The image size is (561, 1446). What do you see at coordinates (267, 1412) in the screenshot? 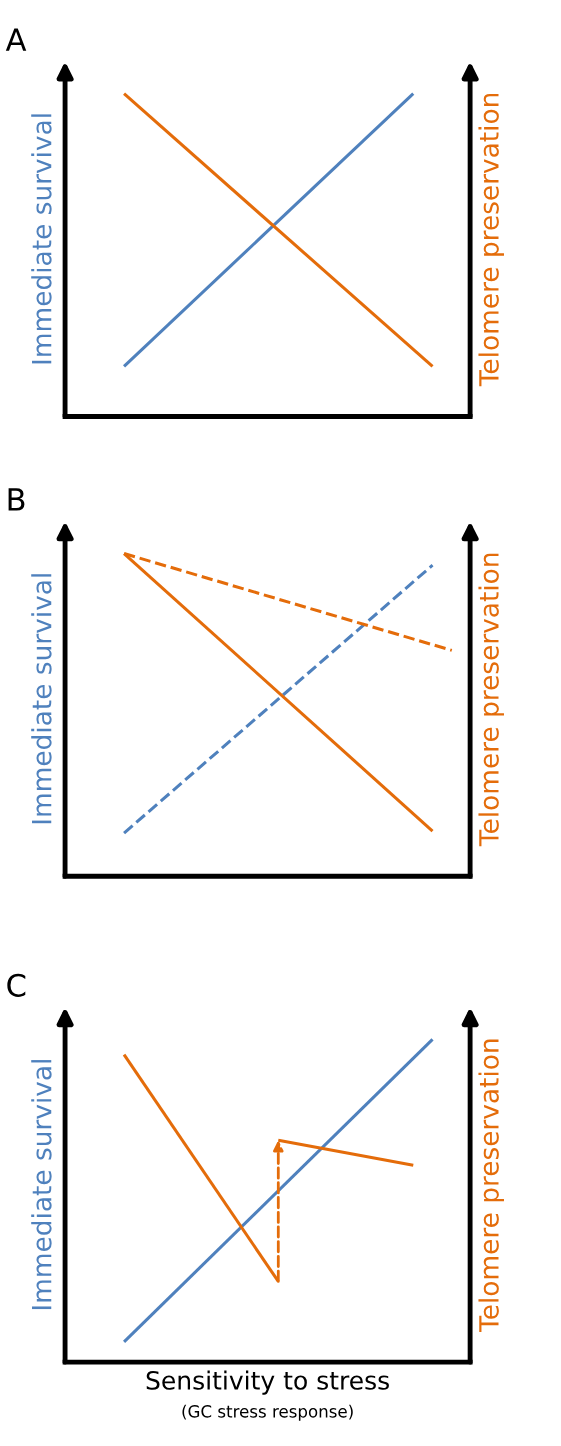
I see `text: (GC stress response)` at bounding box center [267, 1412].